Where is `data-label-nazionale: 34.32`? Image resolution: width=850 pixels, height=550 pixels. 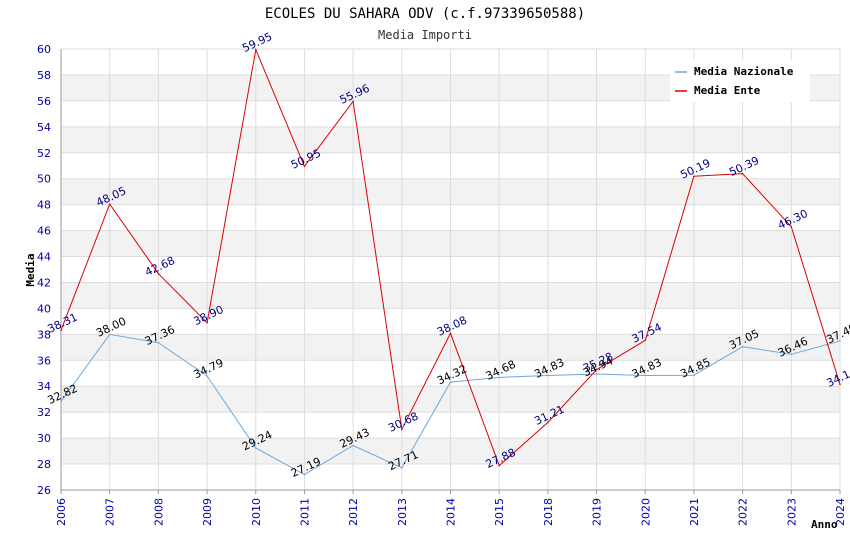 data-label-nazionale: 34.32 is located at coordinates (452, 374).